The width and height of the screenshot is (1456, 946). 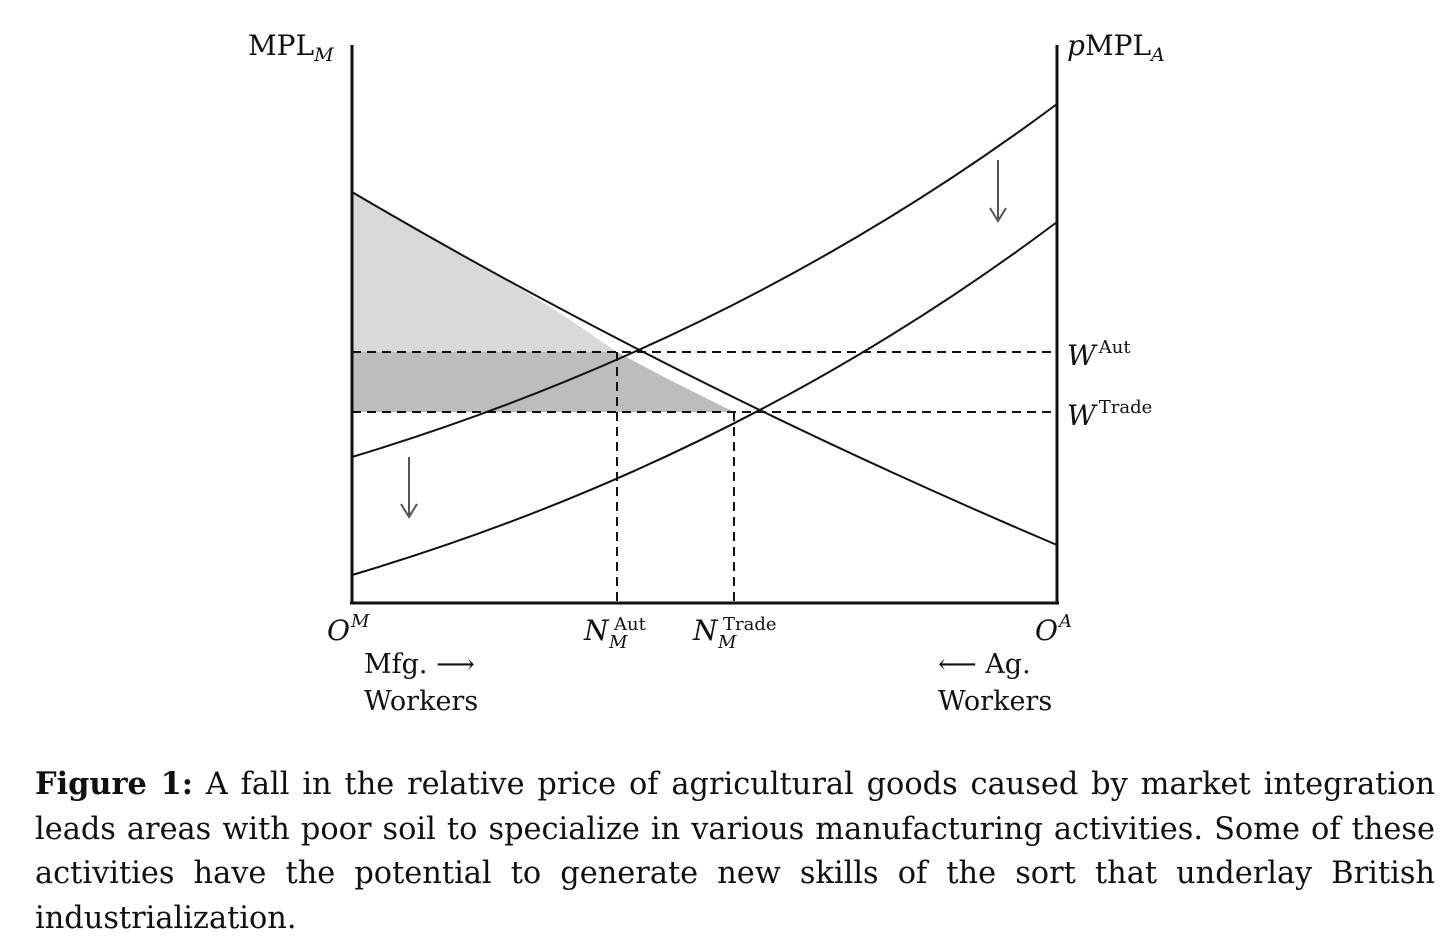 What do you see at coordinates (630, 624) in the screenshot?
I see `svg-text: Aut` at bounding box center [630, 624].